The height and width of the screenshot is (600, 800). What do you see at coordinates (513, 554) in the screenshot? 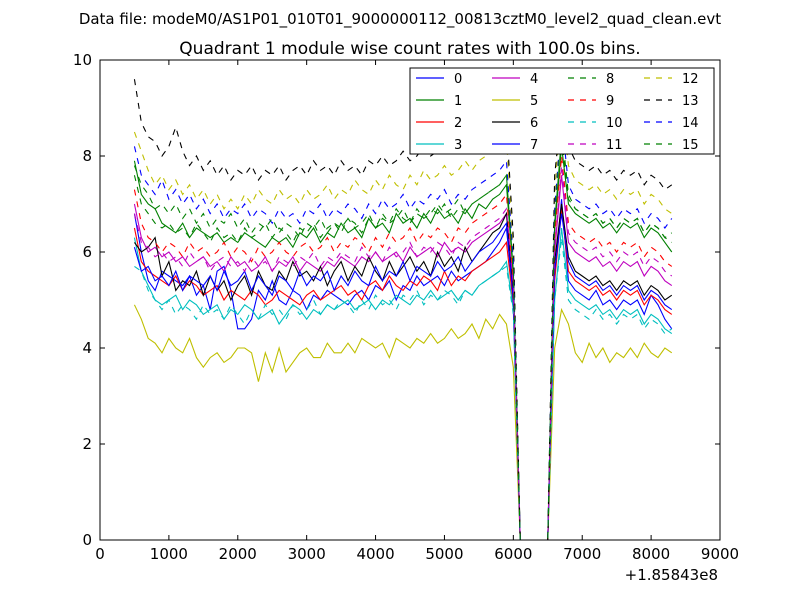
I see `x-tick-label: 6000` at bounding box center [513, 554].